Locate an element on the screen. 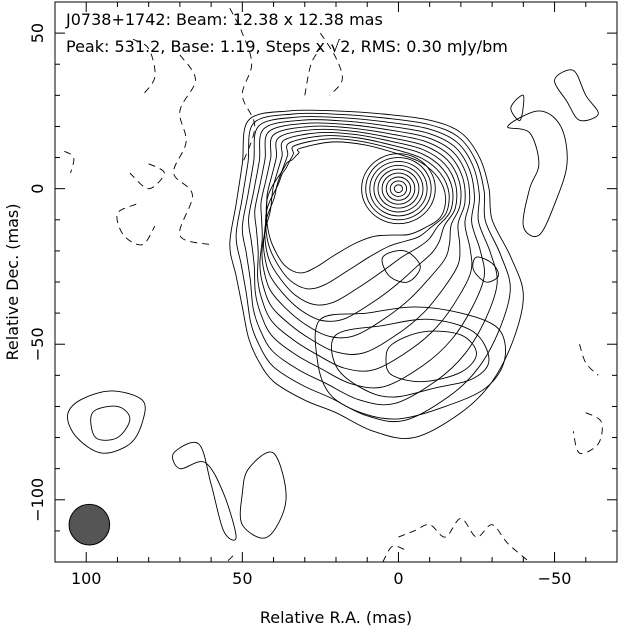 The width and height of the screenshot is (620, 630). beam-layer is located at coordinates (89, 524).